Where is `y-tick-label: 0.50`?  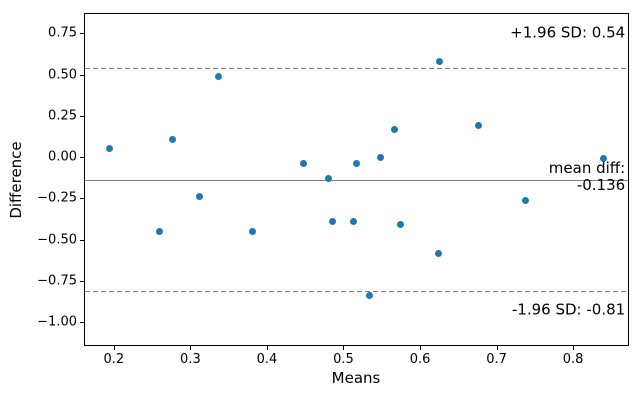 y-tick-label: 0.50 is located at coordinates (62, 75).